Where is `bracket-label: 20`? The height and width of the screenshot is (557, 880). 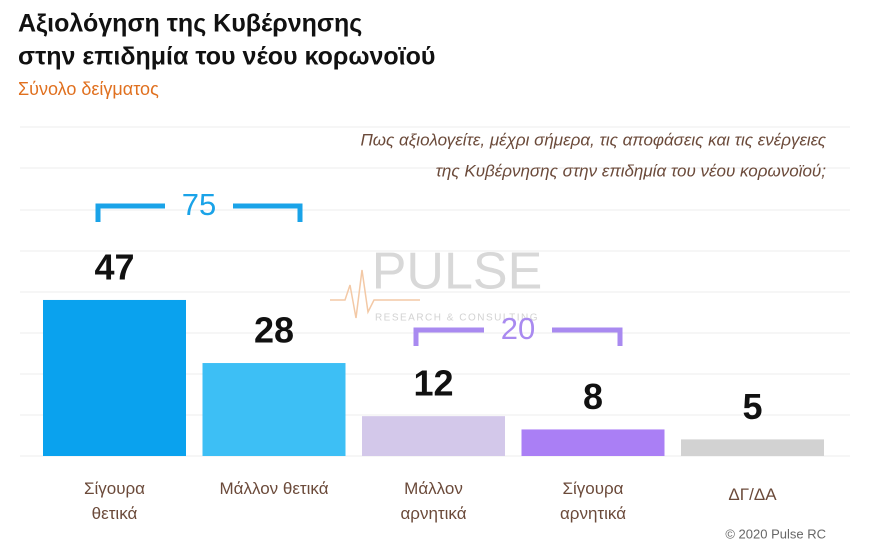 bracket-label: 20 is located at coordinates (518, 328).